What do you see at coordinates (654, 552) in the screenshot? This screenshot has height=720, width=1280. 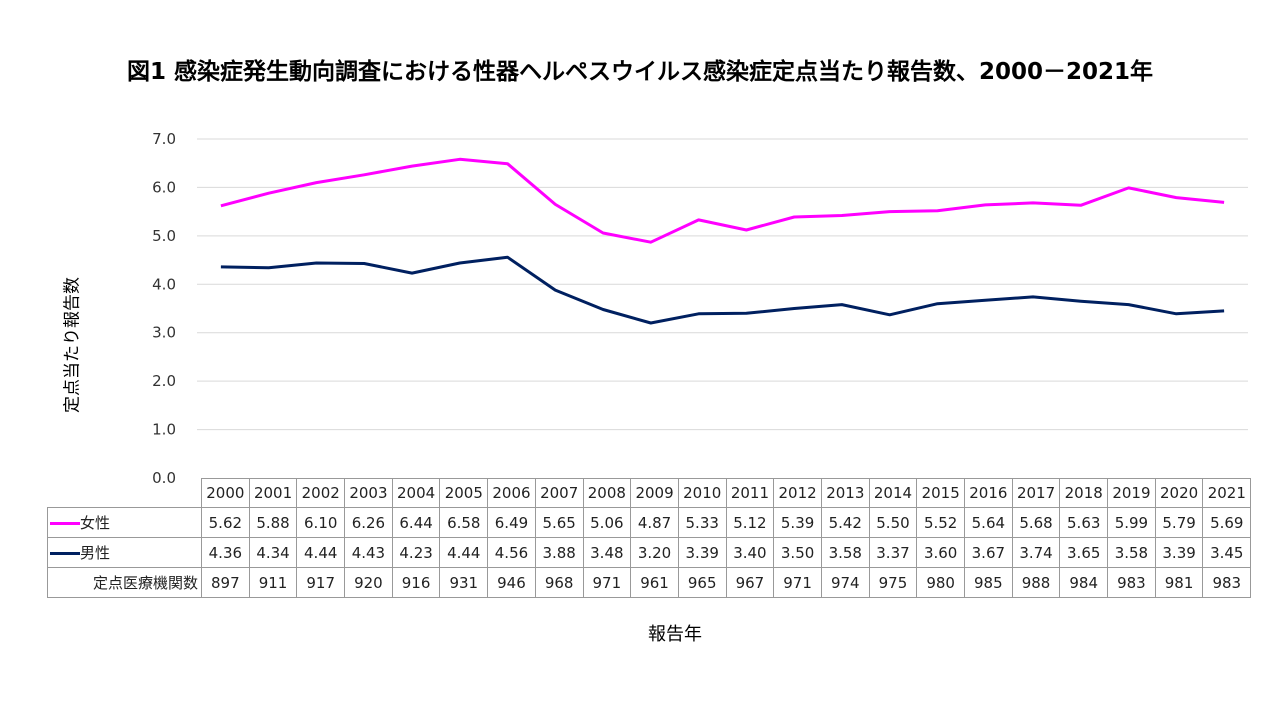 I see `data-label: 3.20` at bounding box center [654, 552].